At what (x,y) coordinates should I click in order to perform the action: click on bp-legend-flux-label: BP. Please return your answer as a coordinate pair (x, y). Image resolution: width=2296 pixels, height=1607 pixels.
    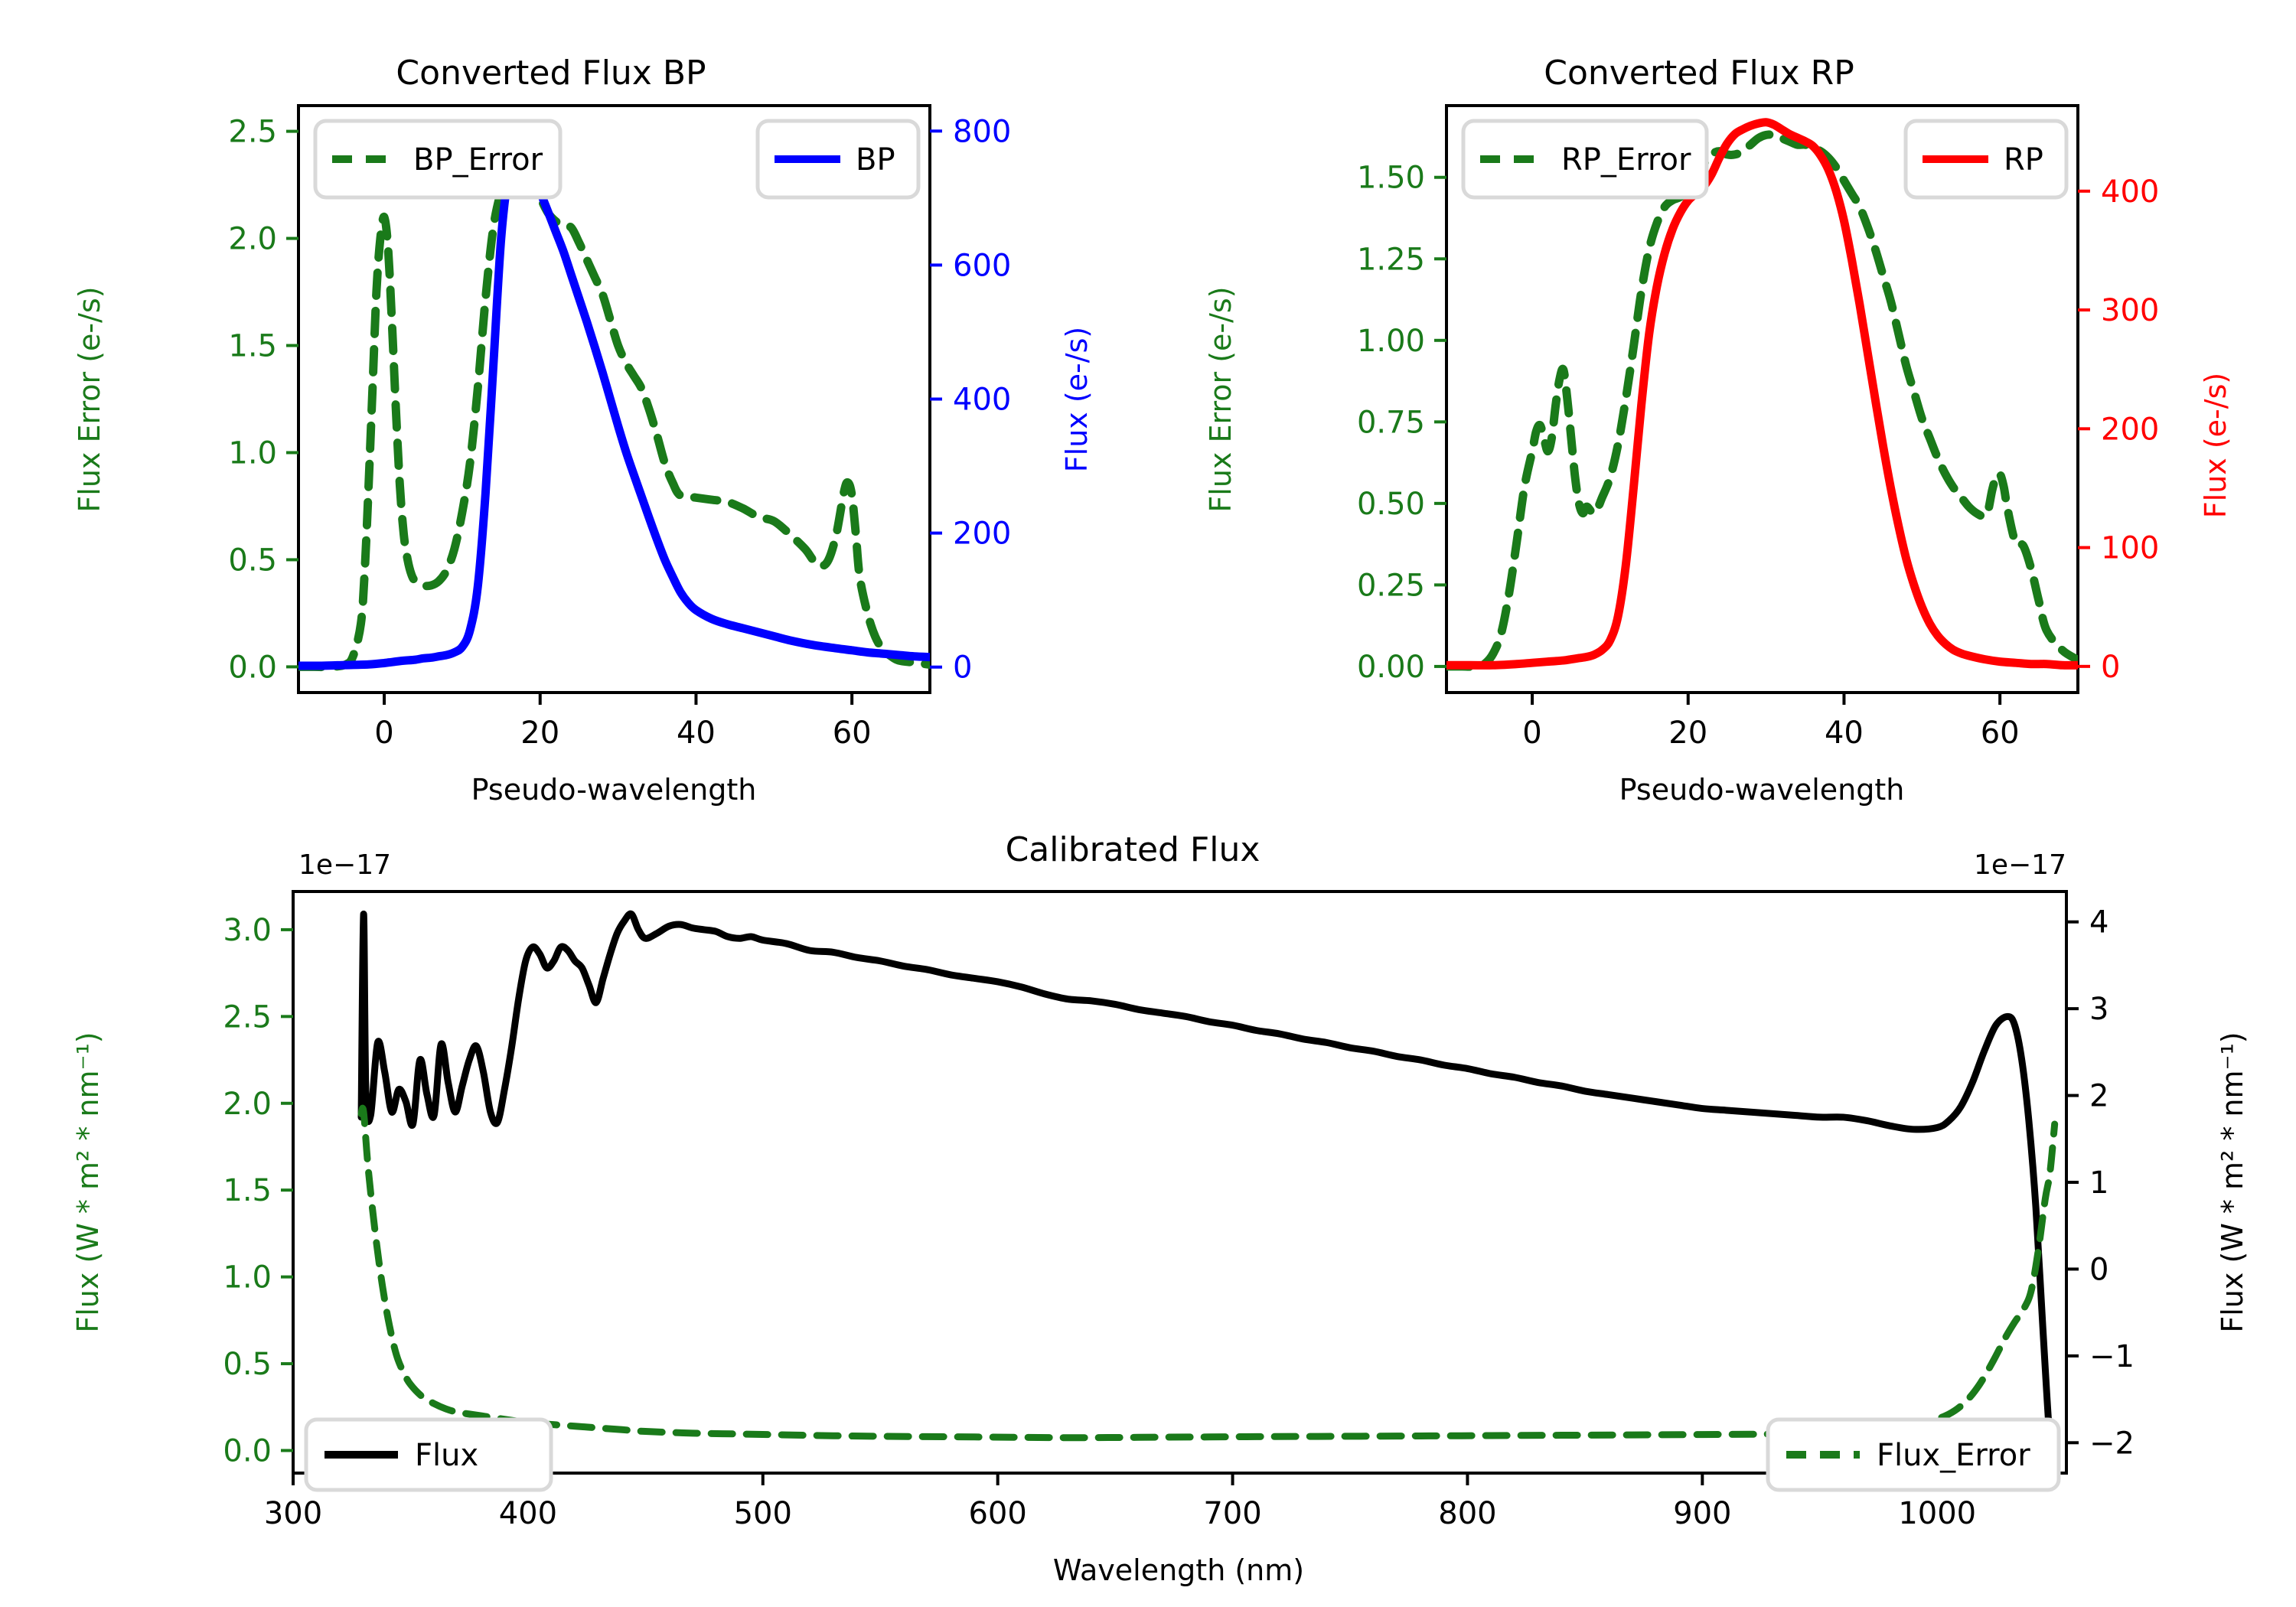
    Looking at the image, I should click on (875, 160).